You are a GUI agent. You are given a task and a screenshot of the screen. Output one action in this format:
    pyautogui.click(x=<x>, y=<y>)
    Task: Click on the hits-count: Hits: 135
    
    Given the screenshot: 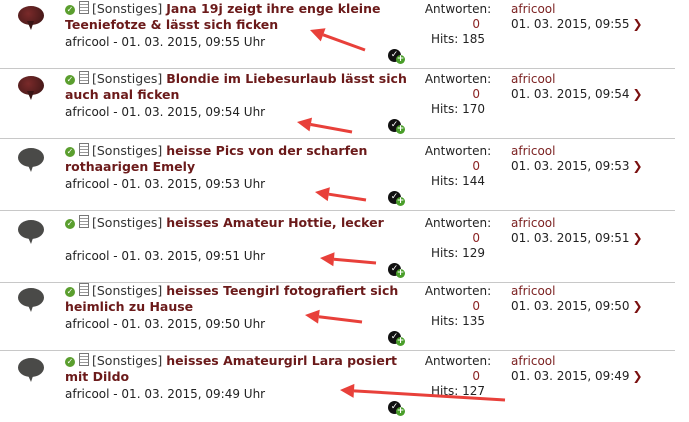 What is the action you would take?
    pyautogui.click(x=458, y=321)
    